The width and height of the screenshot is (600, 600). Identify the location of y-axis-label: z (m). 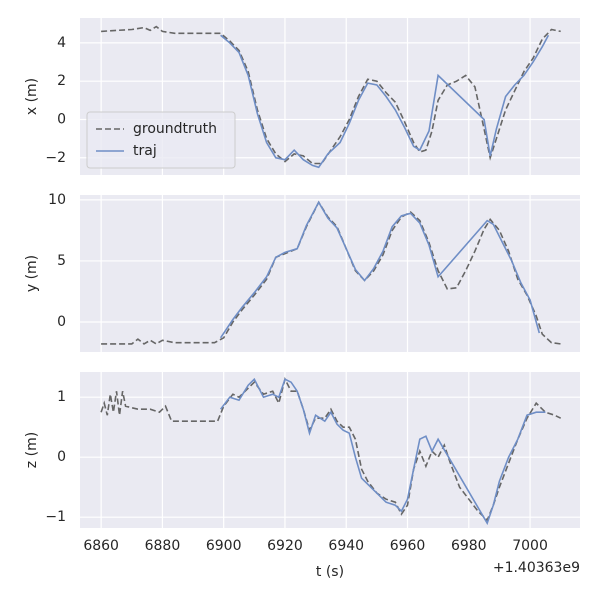
(32, 450).